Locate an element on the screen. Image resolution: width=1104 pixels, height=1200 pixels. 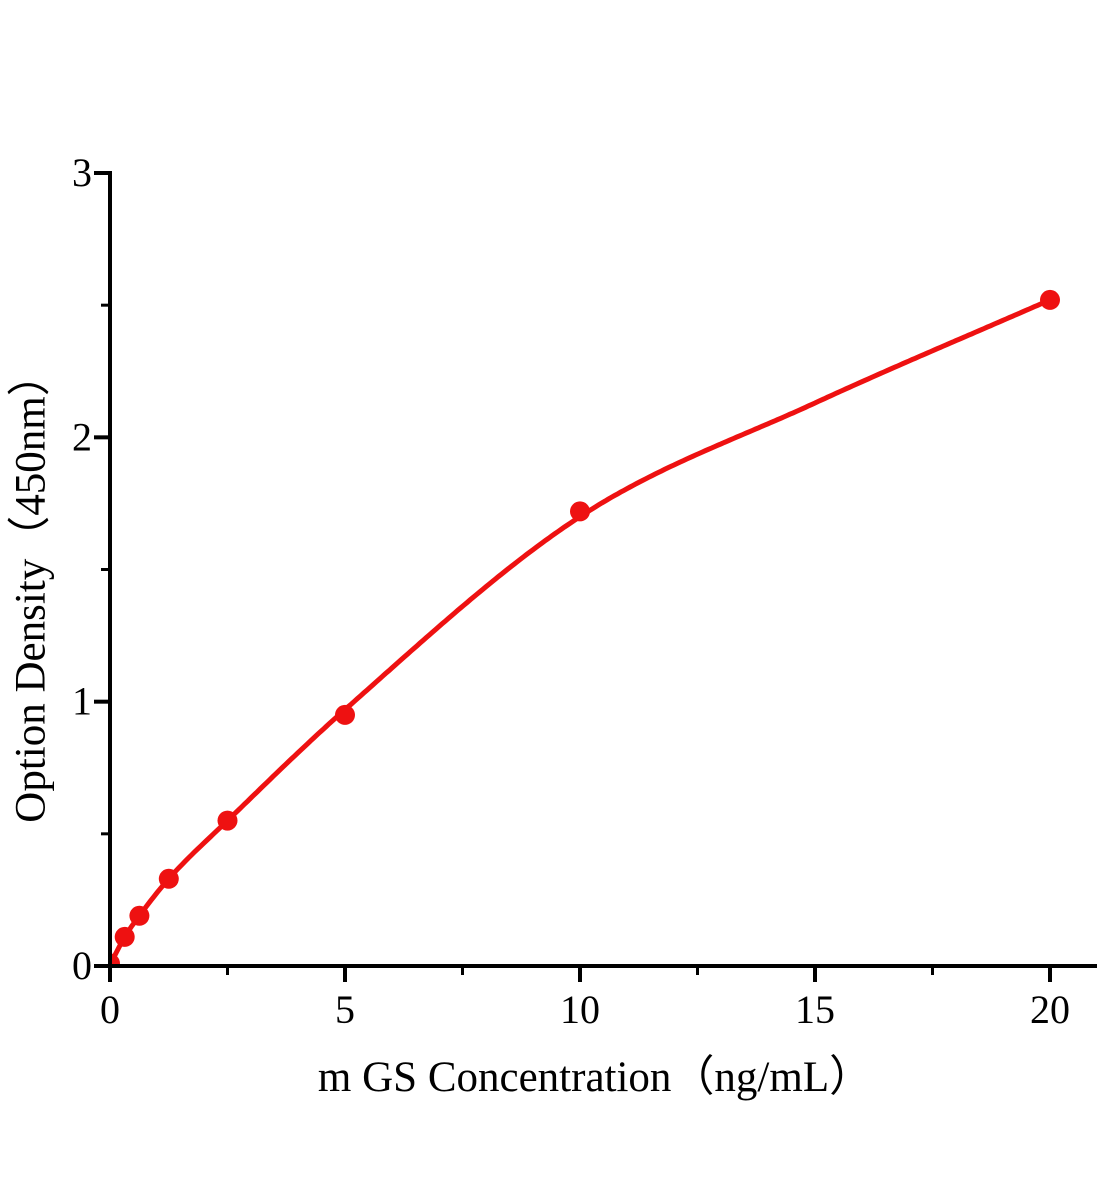
y-tick-label: 0 is located at coordinates (82, 965).